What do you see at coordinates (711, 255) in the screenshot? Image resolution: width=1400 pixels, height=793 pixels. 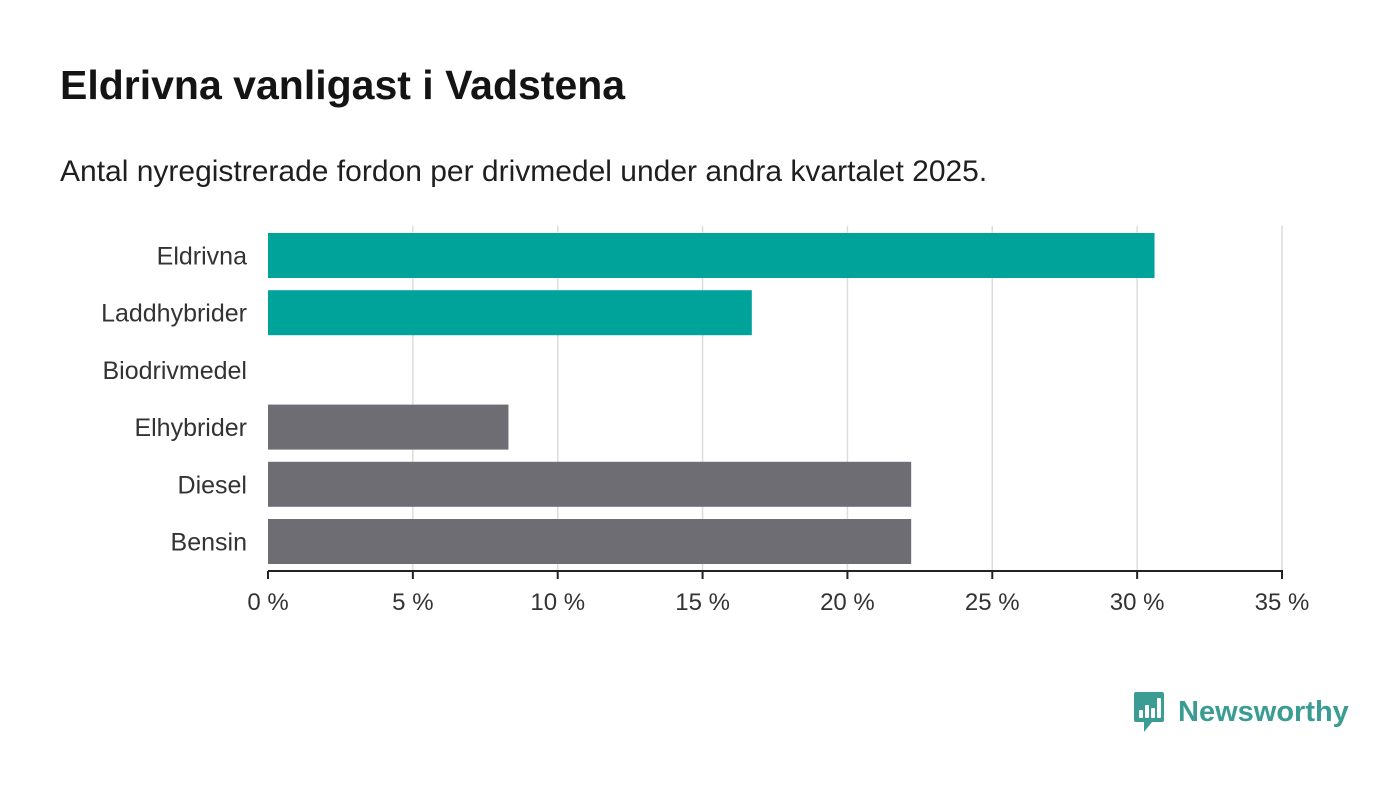 I see `bar-eldrivna` at bounding box center [711, 255].